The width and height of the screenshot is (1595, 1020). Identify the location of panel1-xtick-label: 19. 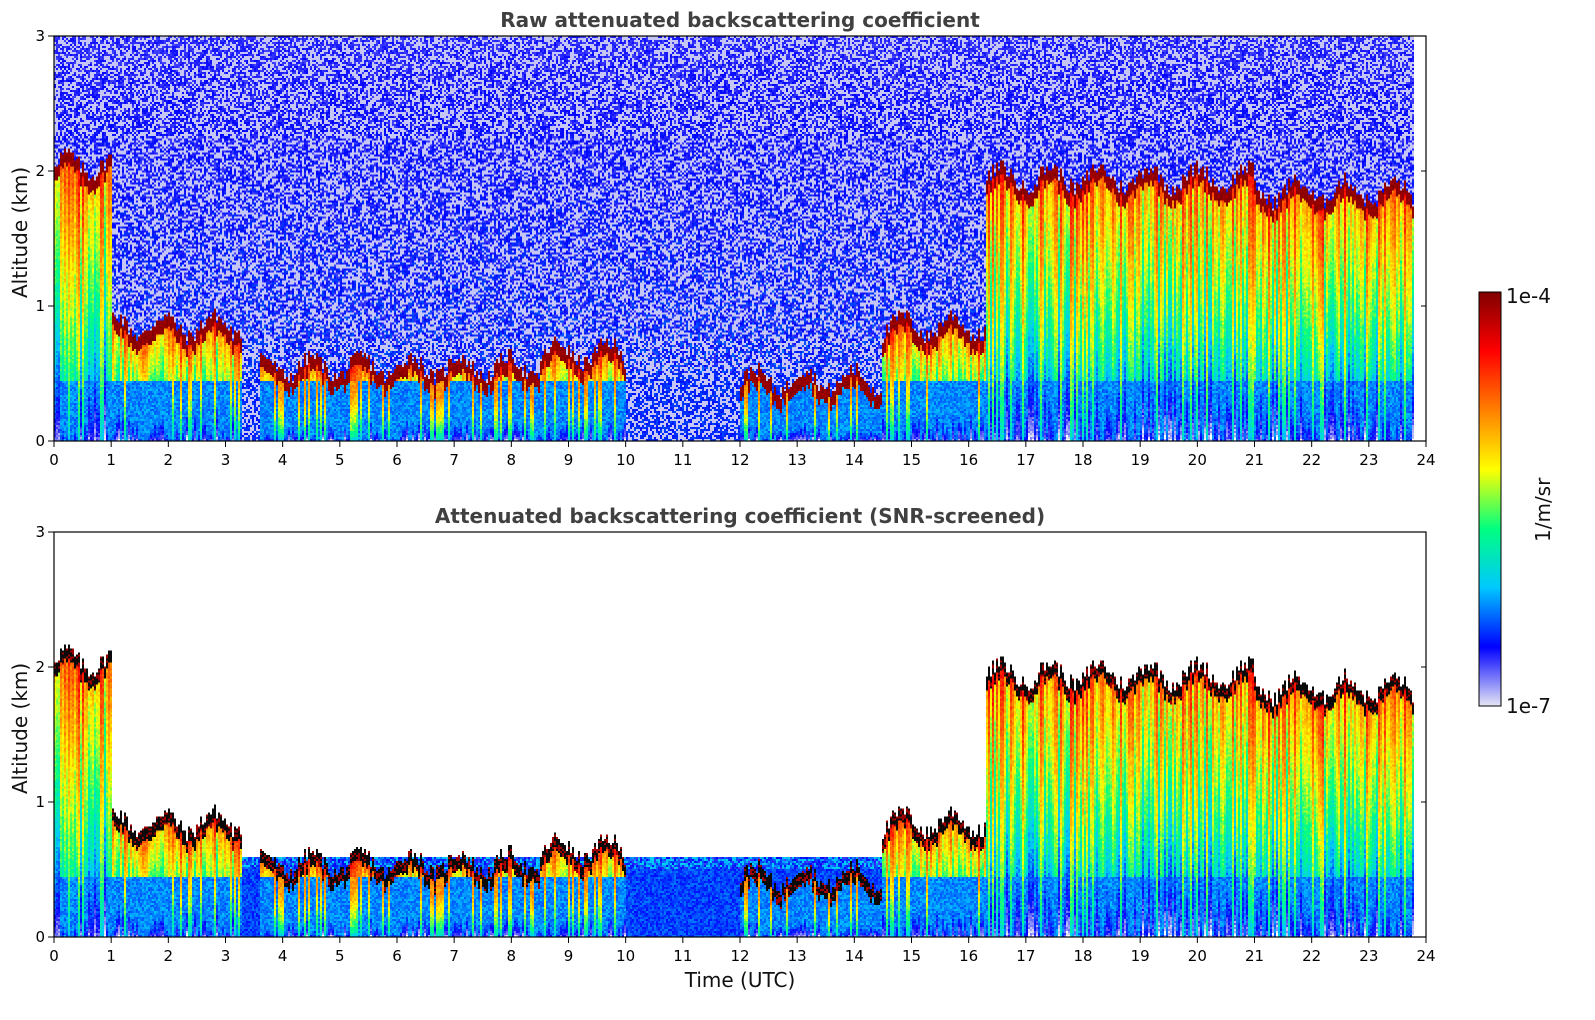
(1140, 460).